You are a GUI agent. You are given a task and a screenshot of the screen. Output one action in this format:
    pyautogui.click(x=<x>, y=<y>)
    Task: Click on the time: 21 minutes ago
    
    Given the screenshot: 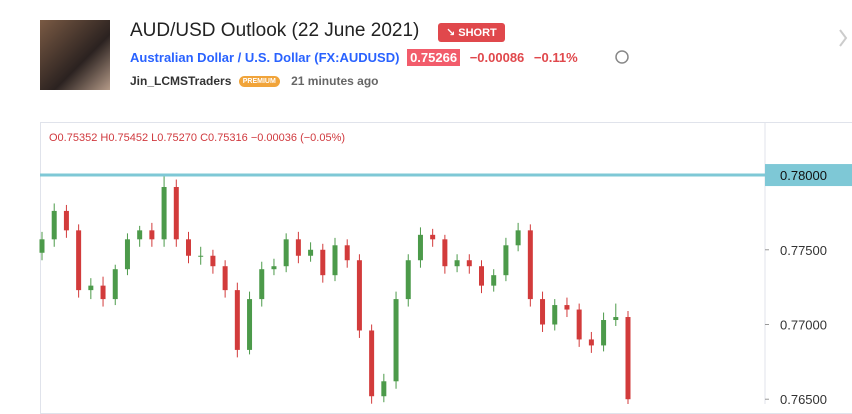 What is the action you would take?
    pyautogui.click(x=335, y=81)
    